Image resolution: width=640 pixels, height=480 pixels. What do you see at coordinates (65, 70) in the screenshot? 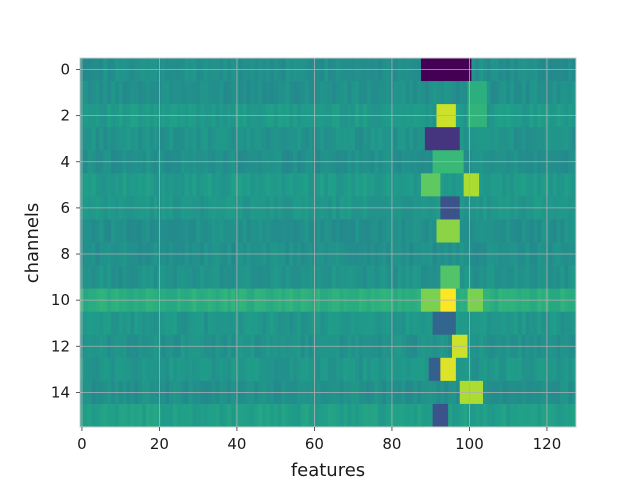
I see `y-tick-label: 0` at bounding box center [65, 70].